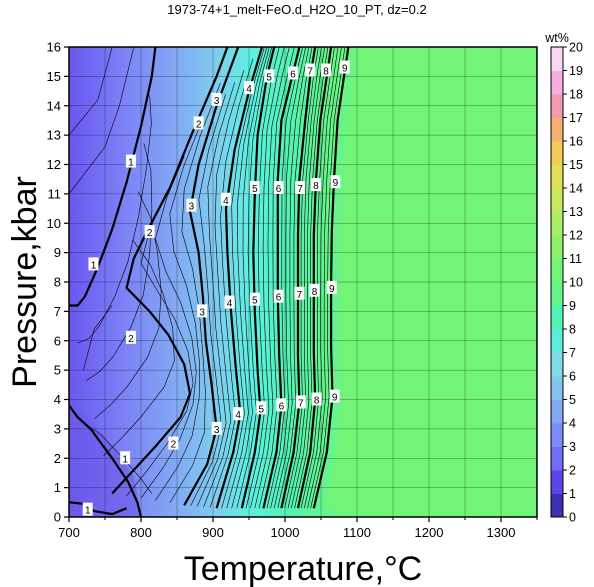  I want to click on colorbar-tick-label: 10, so click(576, 283).